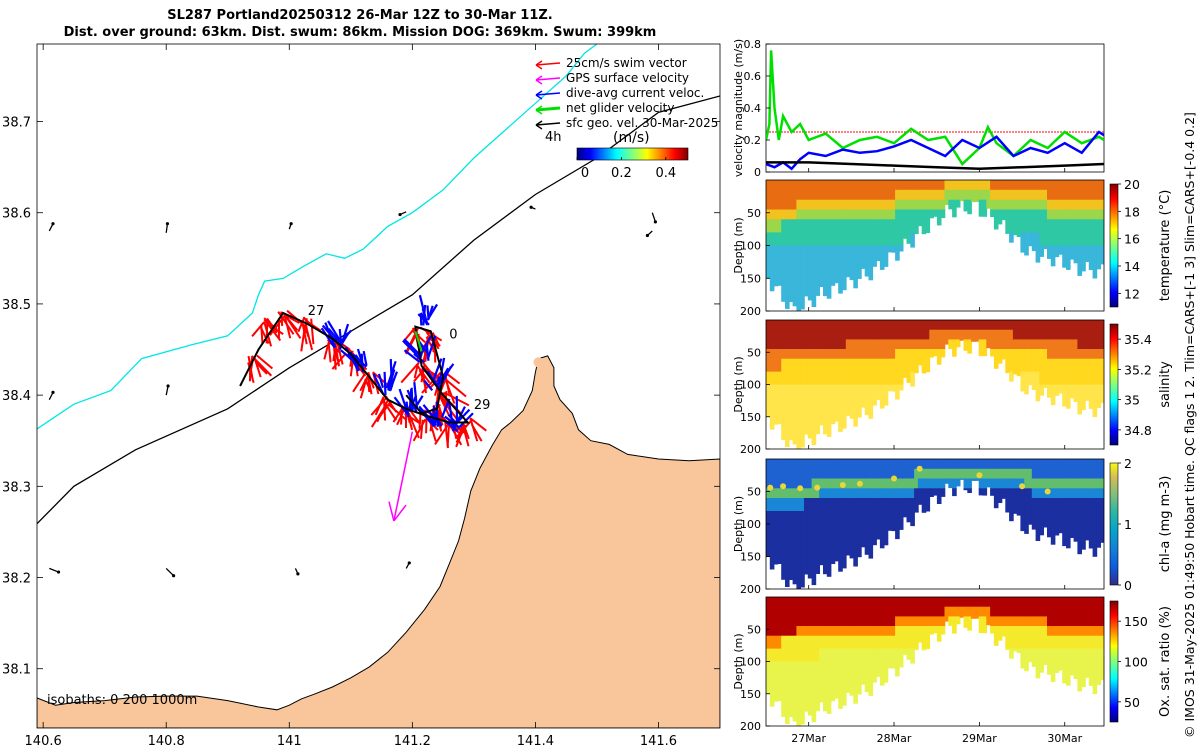 This screenshot has width=1200, height=750. Describe the element at coordinates (935, 150) in the screenshot. I see `velocity-series-line` at that location.